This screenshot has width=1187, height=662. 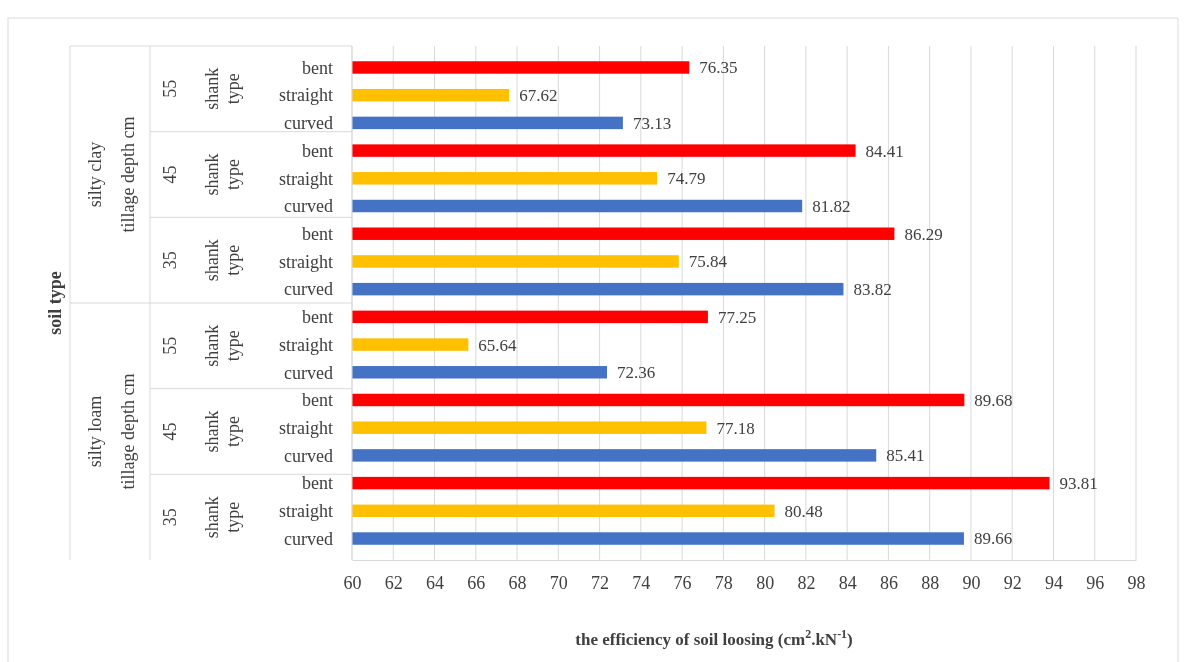 I want to click on data-label: 76.35, so click(x=718, y=68).